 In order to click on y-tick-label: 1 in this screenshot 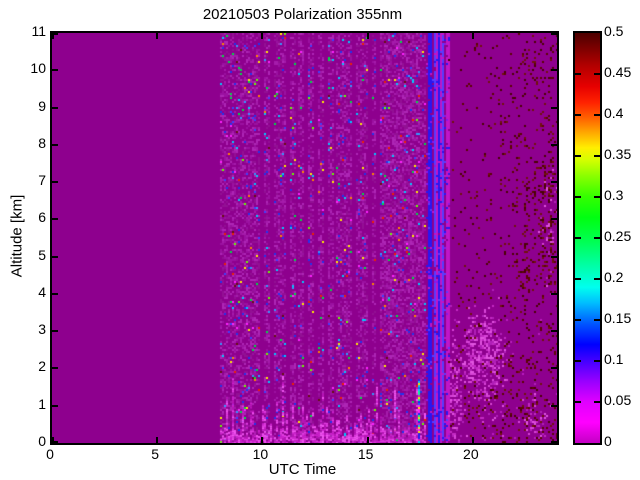, I will do `click(42, 403)`.